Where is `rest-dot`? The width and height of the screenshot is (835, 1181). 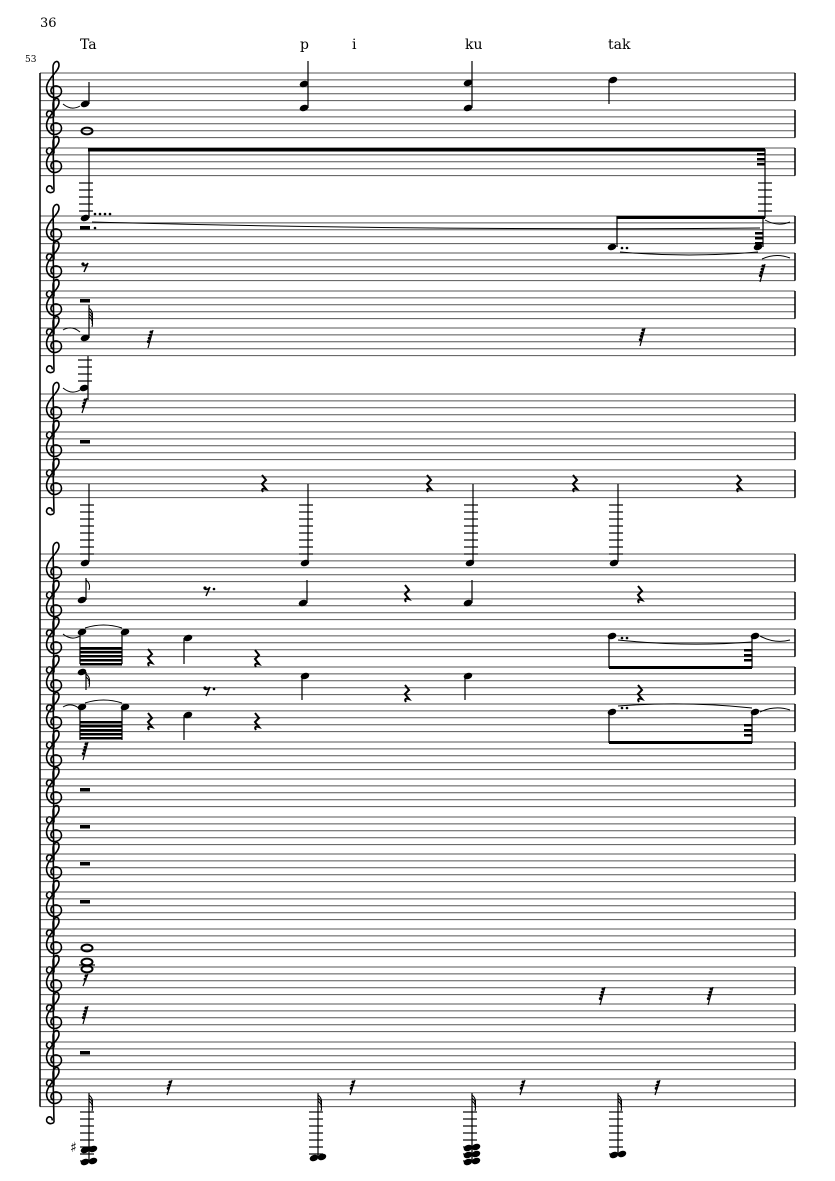 rest-dot is located at coordinates (83, 264).